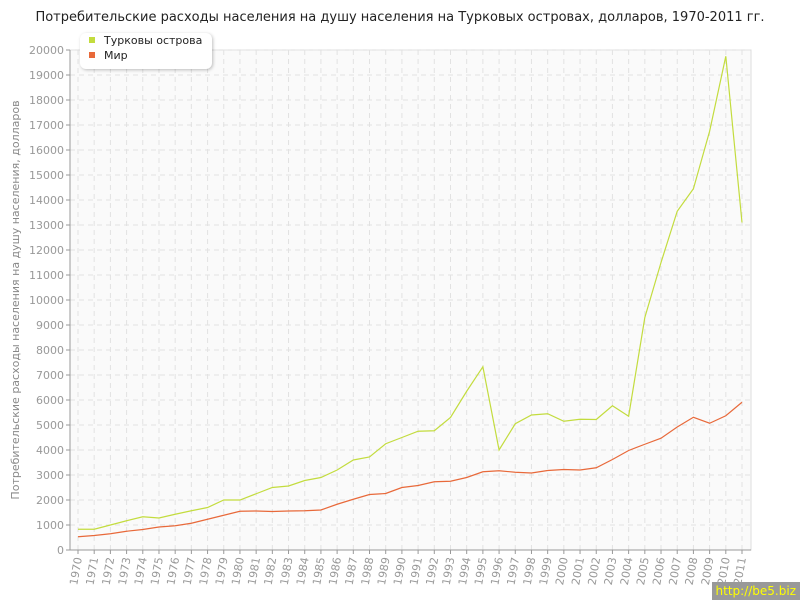 Image resolution: width=800 pixels, height=600 pixels. What do you see at coordinates (497, 571) in the screenshot?
I see `x-tick-label: 1996` at bounding box center [497, 571].